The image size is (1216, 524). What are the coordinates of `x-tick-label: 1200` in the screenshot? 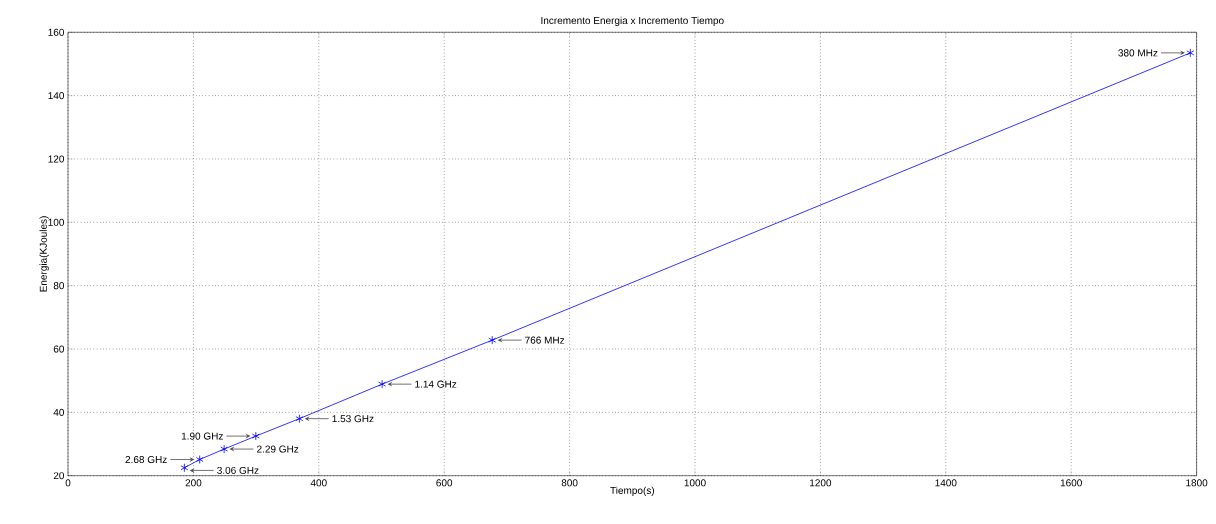 It's located at (821, 483).